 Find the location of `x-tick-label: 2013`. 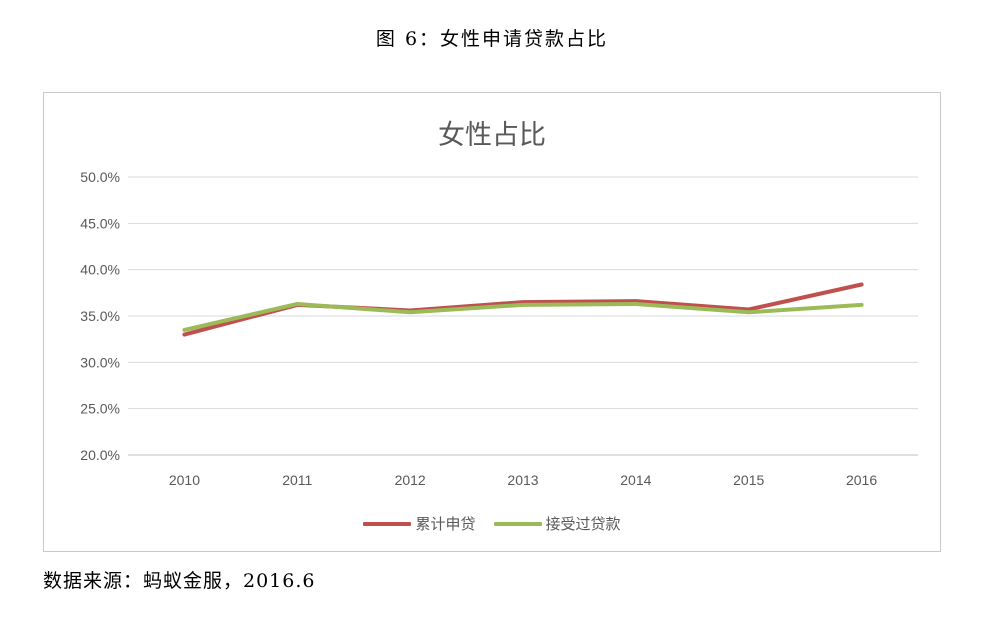

x-tick-label: 2013 is located at coordinates (522, 480).